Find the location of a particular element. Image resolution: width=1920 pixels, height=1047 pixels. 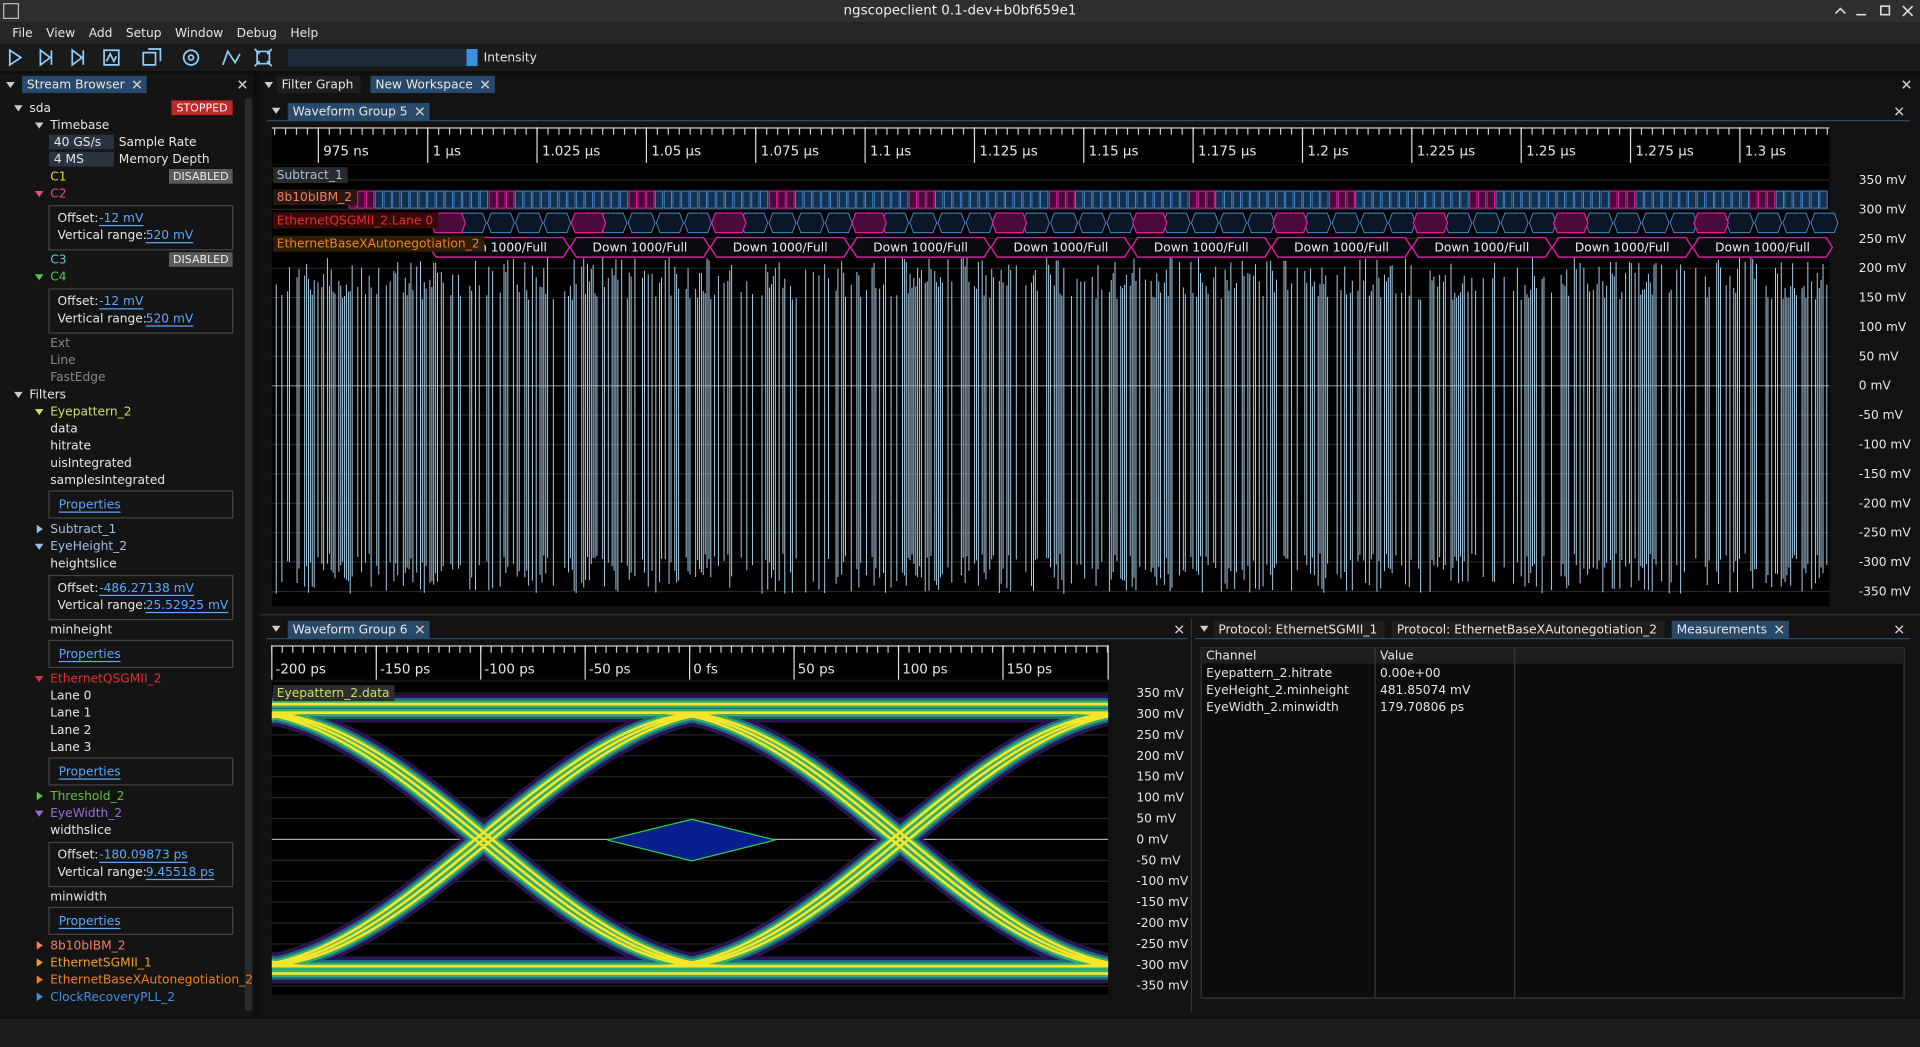

channel-label: EthernetQSGMII_2.Lane 0 is located at coordinates (355, 220).